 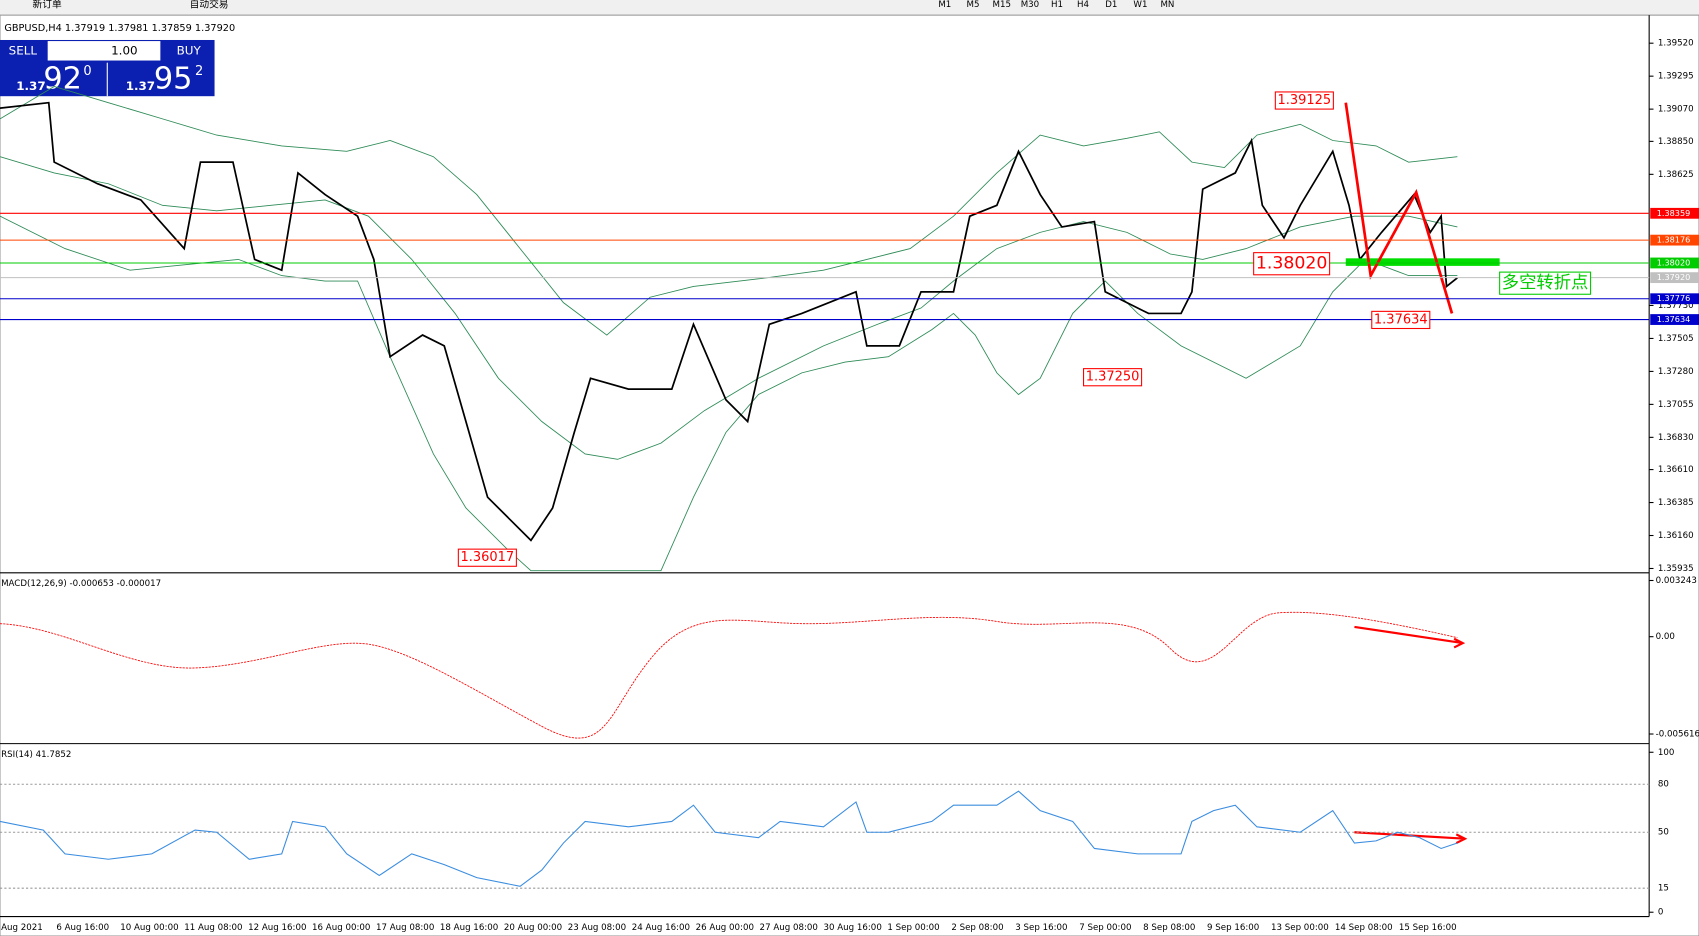 What do you see at coordinates (469, 928) in the screenshot?
I see `time-label: 18 Aug 16:00` at bounding box center [469, 928].